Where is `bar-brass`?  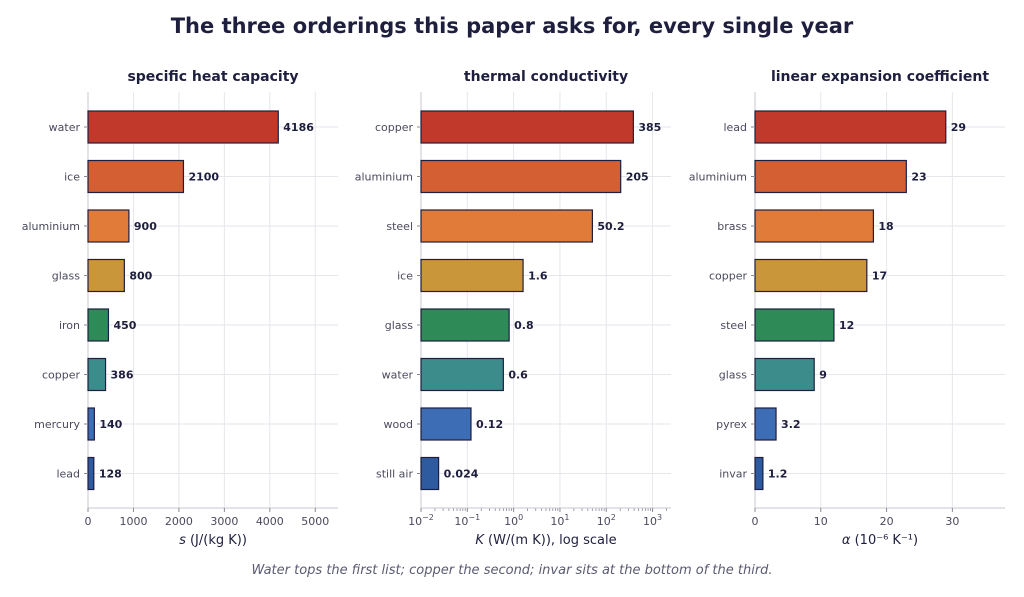
bar-brass is located at coordinates (814, 226).